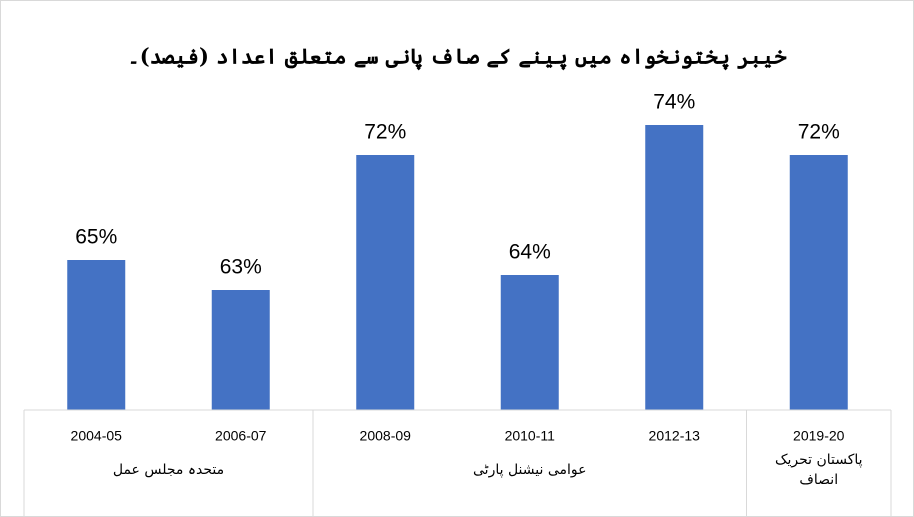 The image size is (914, 517). What do you see at coordinates (674, 102) in the screenshot?
I see `data-label: 74%` at bounding box center [674, 102].